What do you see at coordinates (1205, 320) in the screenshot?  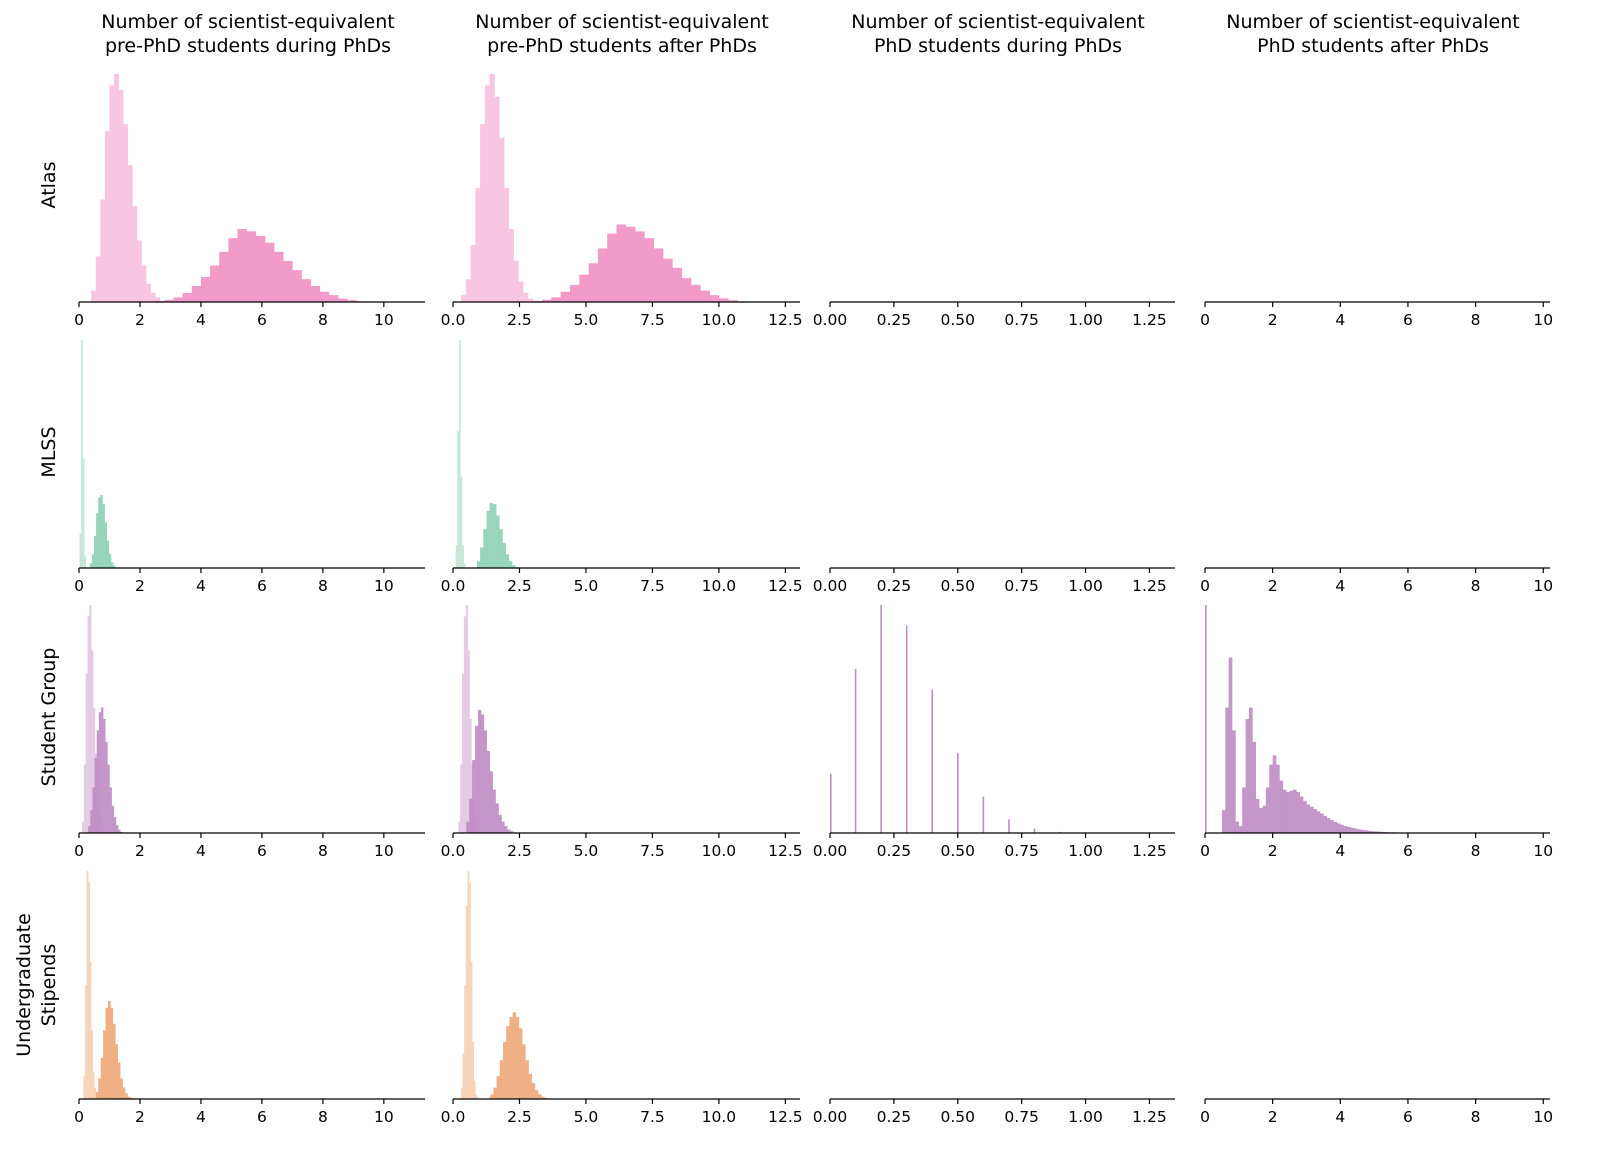 I see `x-tick-label: 0` at bounding box center [1205, 320].